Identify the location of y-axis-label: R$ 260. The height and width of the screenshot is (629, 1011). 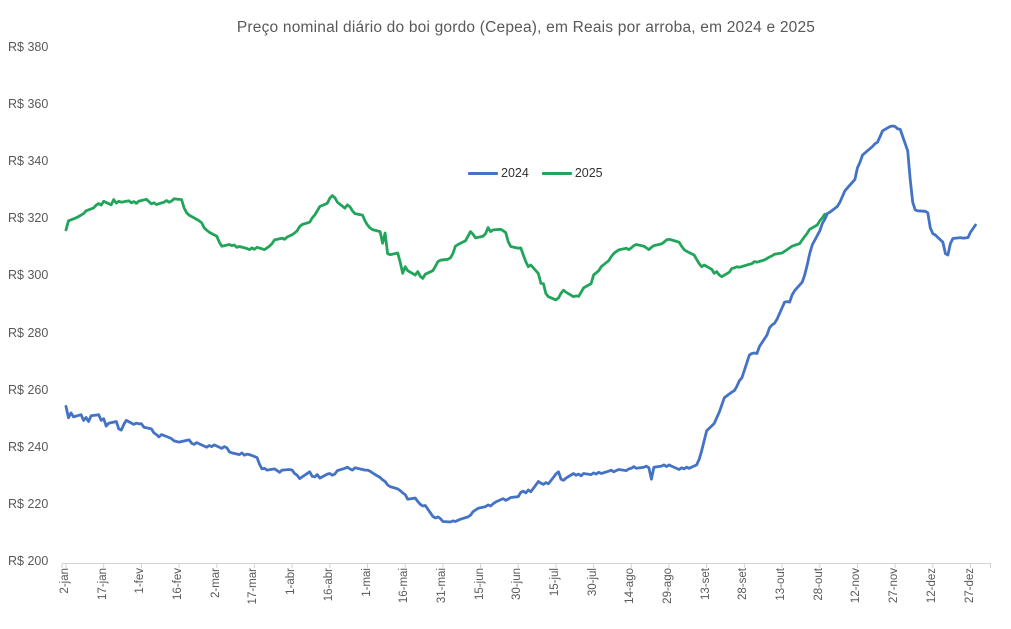
(28, 389).